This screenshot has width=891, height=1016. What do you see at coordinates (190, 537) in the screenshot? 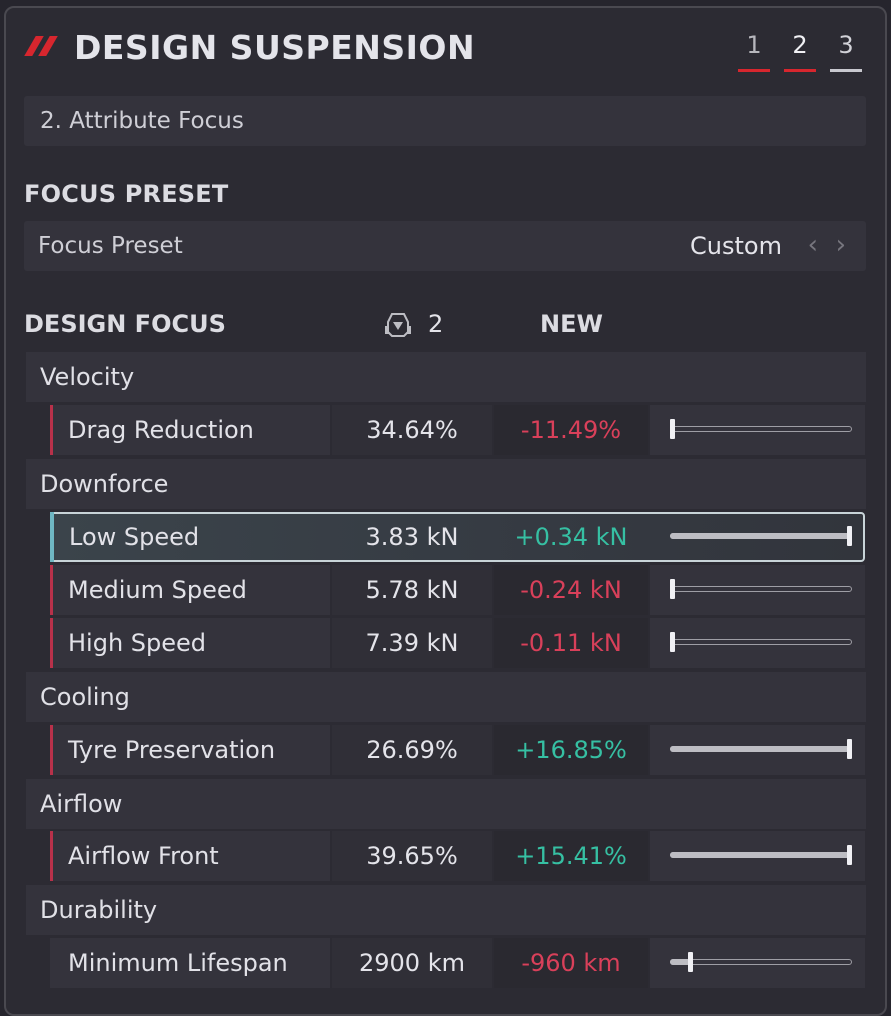
I see `attribute-name: Low Speed` at bounding box center [190, 537].